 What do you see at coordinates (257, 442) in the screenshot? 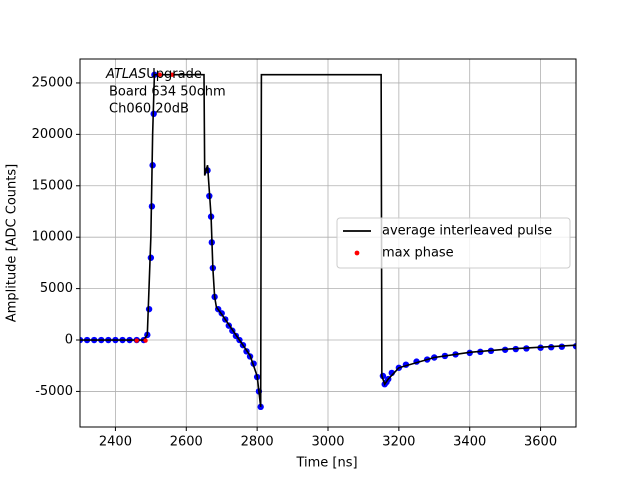
I see `x-tick-label: 2800` at bounding box center [257, 442].